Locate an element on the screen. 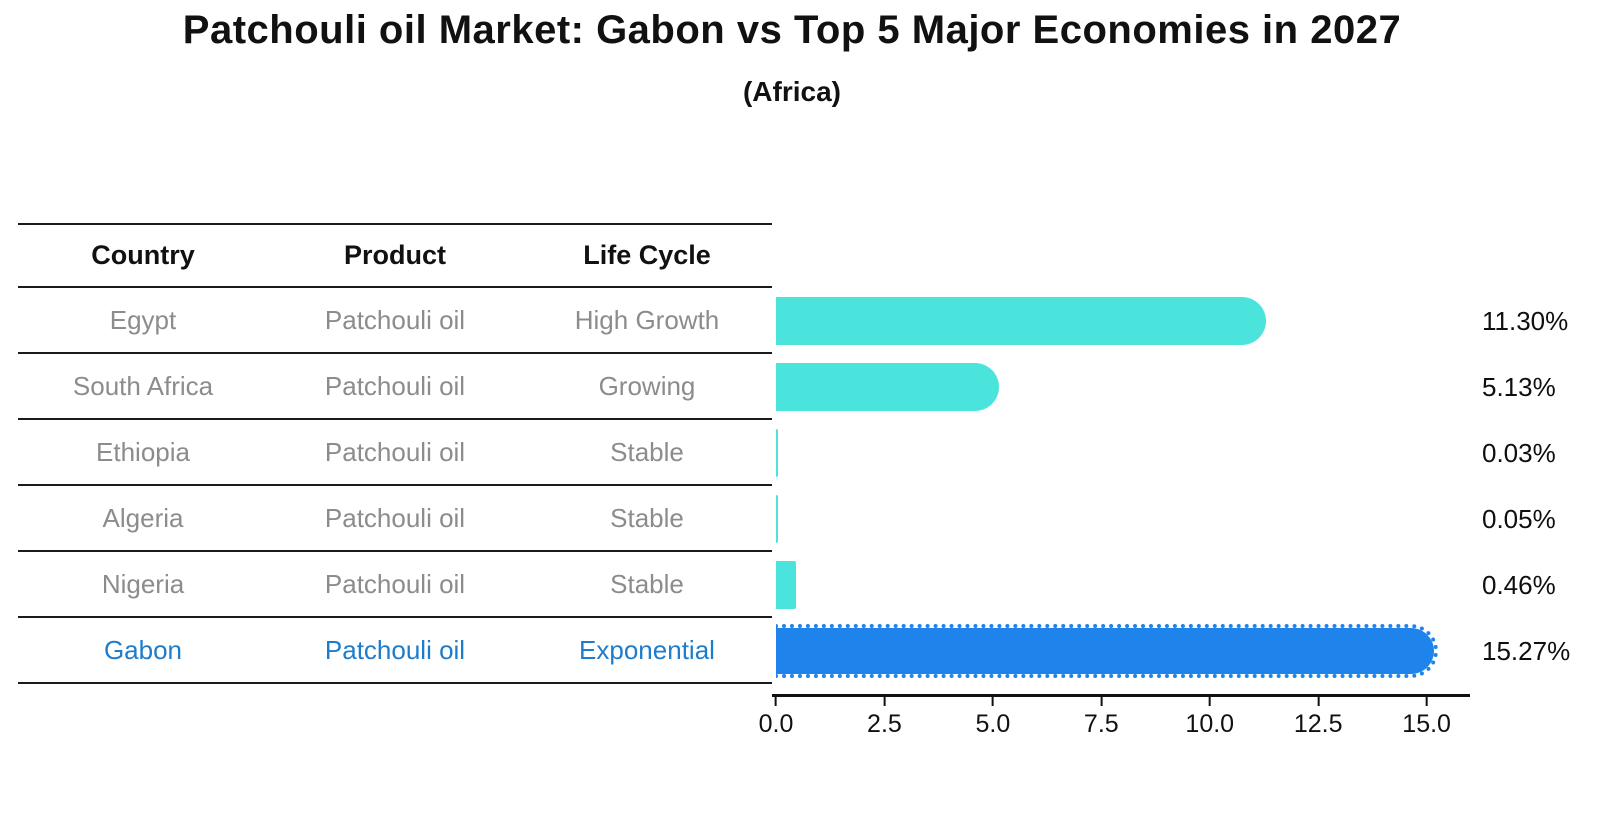 Image resolution: width=1604 pixels, height=823 pixels. x-tick-label: 5.0 is located at coordinates (993, 724).